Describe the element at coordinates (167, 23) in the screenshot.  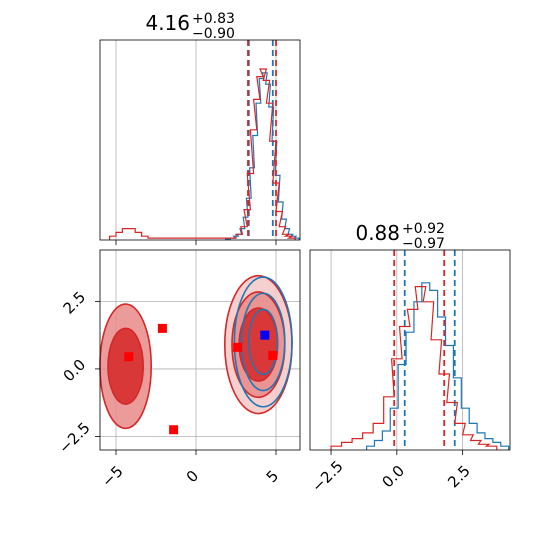
I see `panel-title-value: 4.16` at that location.